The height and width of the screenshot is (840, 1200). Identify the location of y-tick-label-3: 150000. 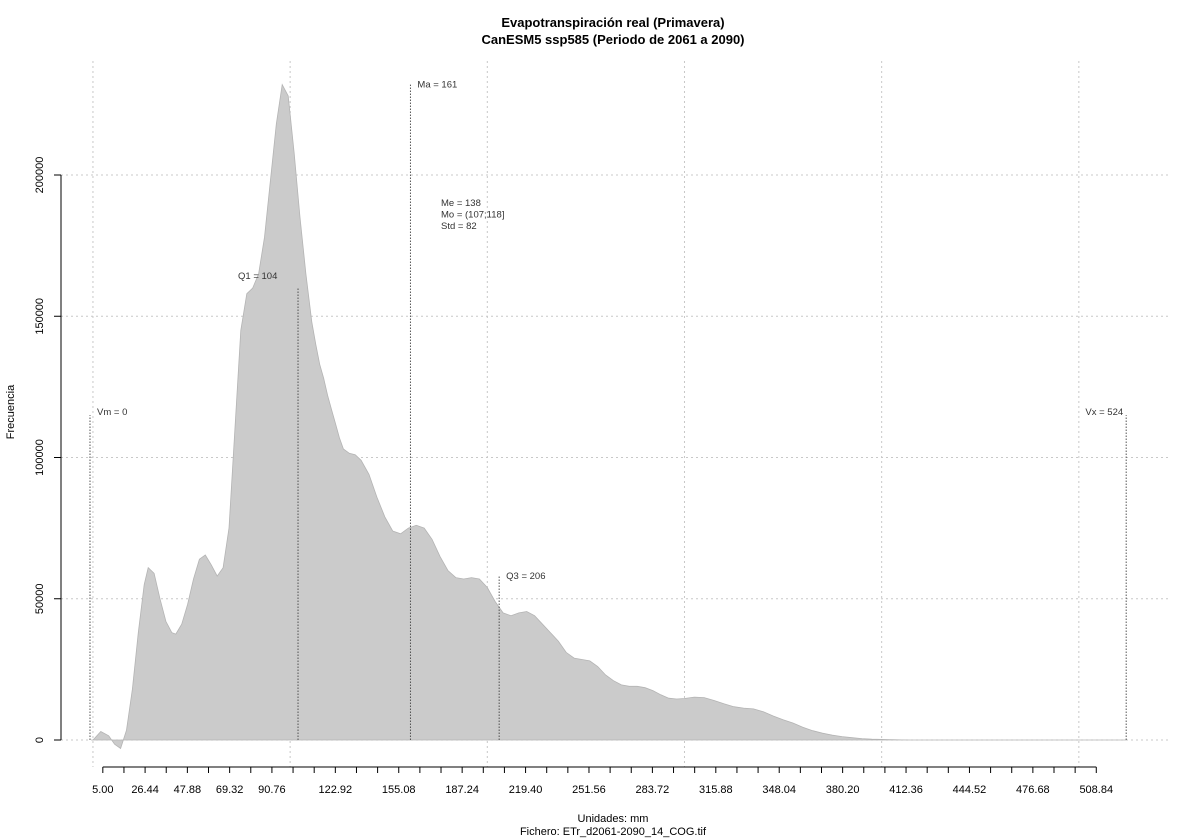
(40, 316).